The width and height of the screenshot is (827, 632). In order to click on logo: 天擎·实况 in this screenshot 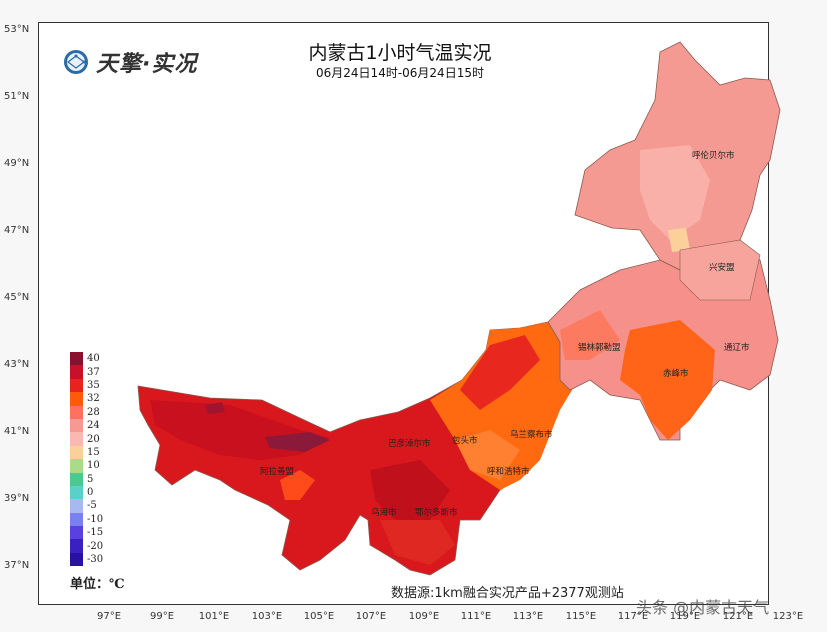, I will do `click(129, 62)`.